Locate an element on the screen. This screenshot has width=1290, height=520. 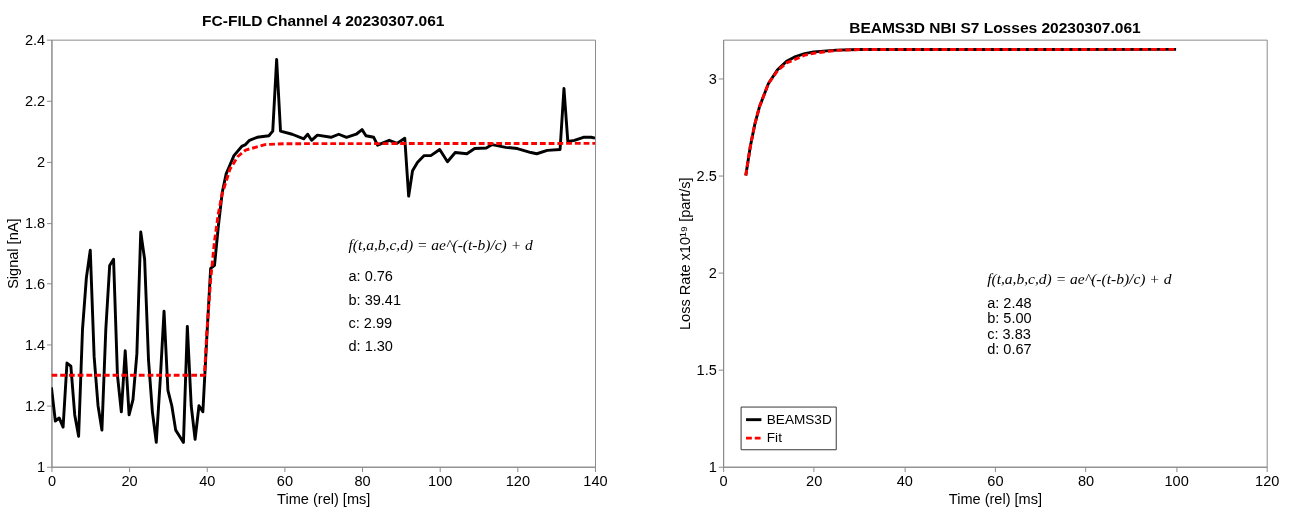
y-tick-label: 1.4 is located at coordinates (35, 345).